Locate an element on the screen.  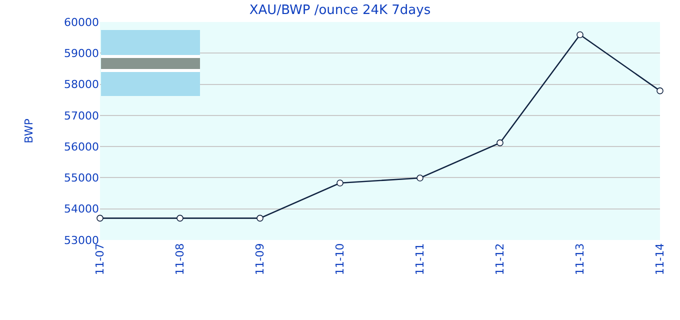
x-tick-label: 11-14 is located at coordinates (660, 259).